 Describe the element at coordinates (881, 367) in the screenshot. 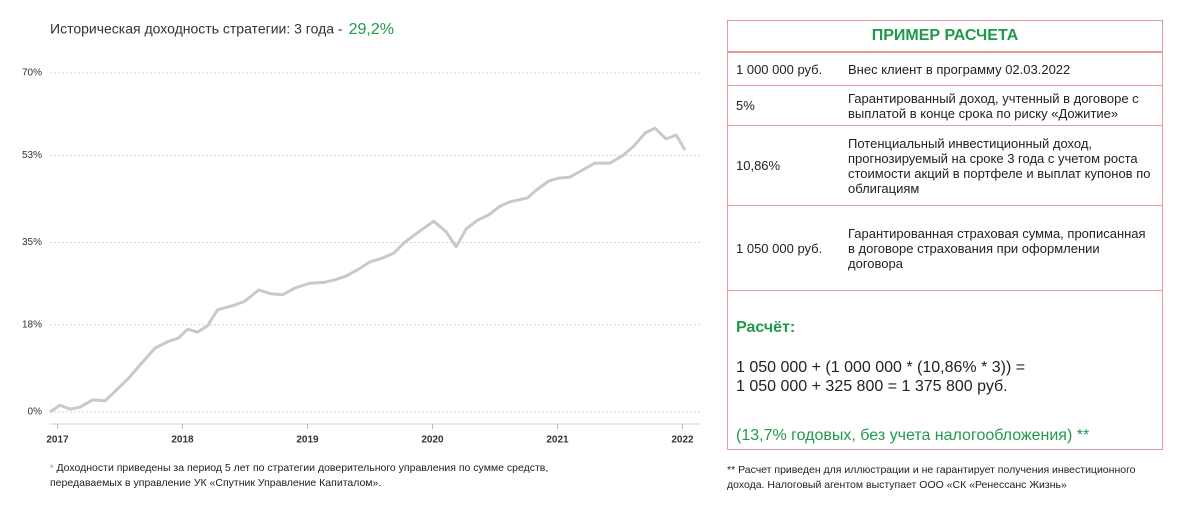

I see `calc-line: 1 050 000 + (1 000 000 * (10,86% * 3)) =` at that location.